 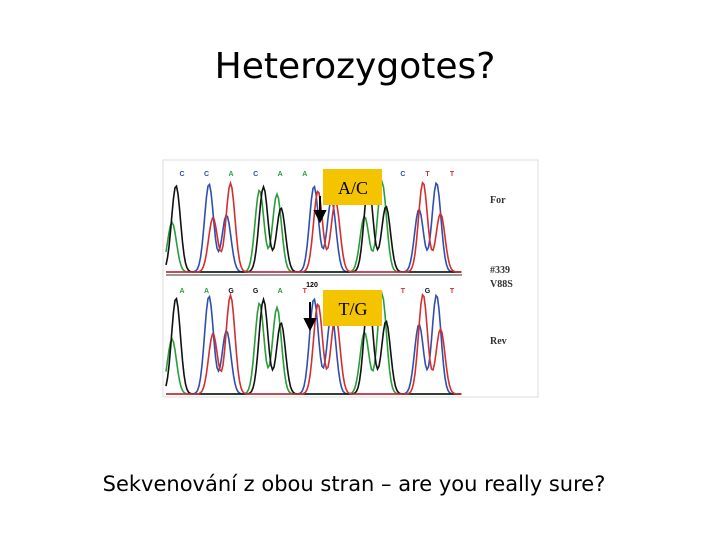 What do you see at coordinates (501, 284) in the screenshot?
I see `side-label: V88S` at bounding box center [501, 284].